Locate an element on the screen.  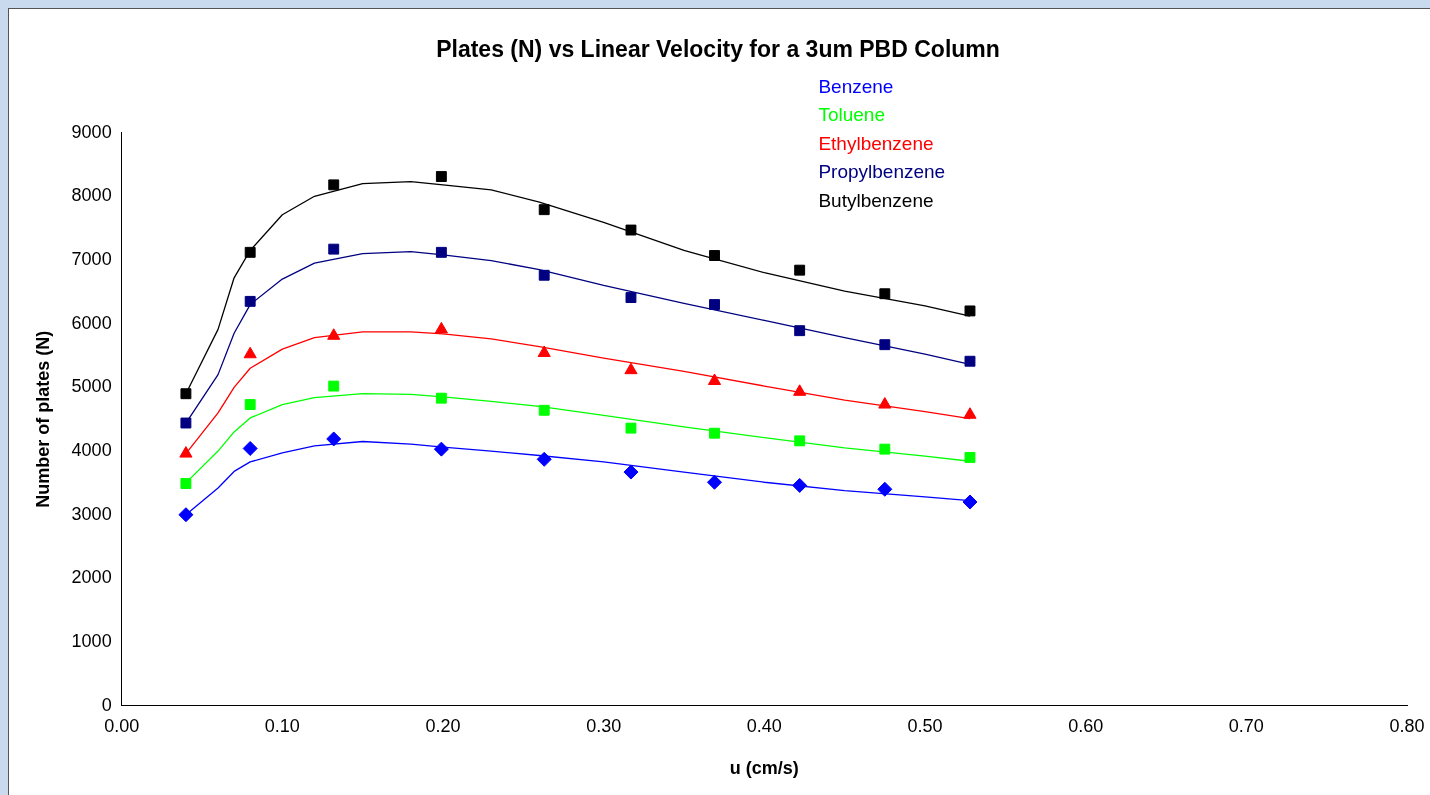
x-tick-label: 0.00 is located at coordinates (122, 725).